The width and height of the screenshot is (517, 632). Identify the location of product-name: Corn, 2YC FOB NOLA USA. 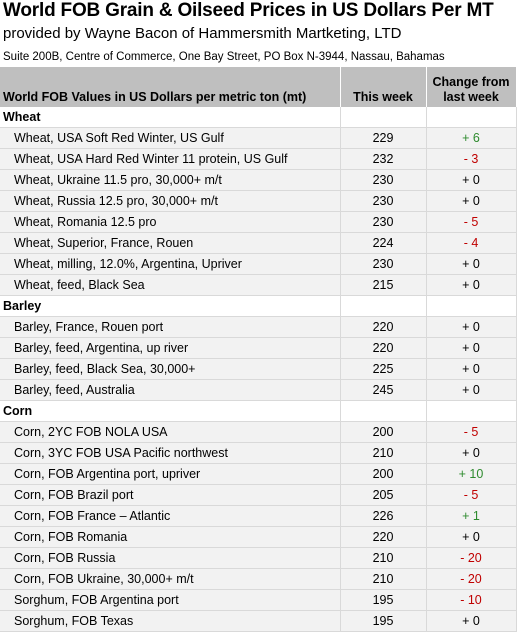
(170, 432).